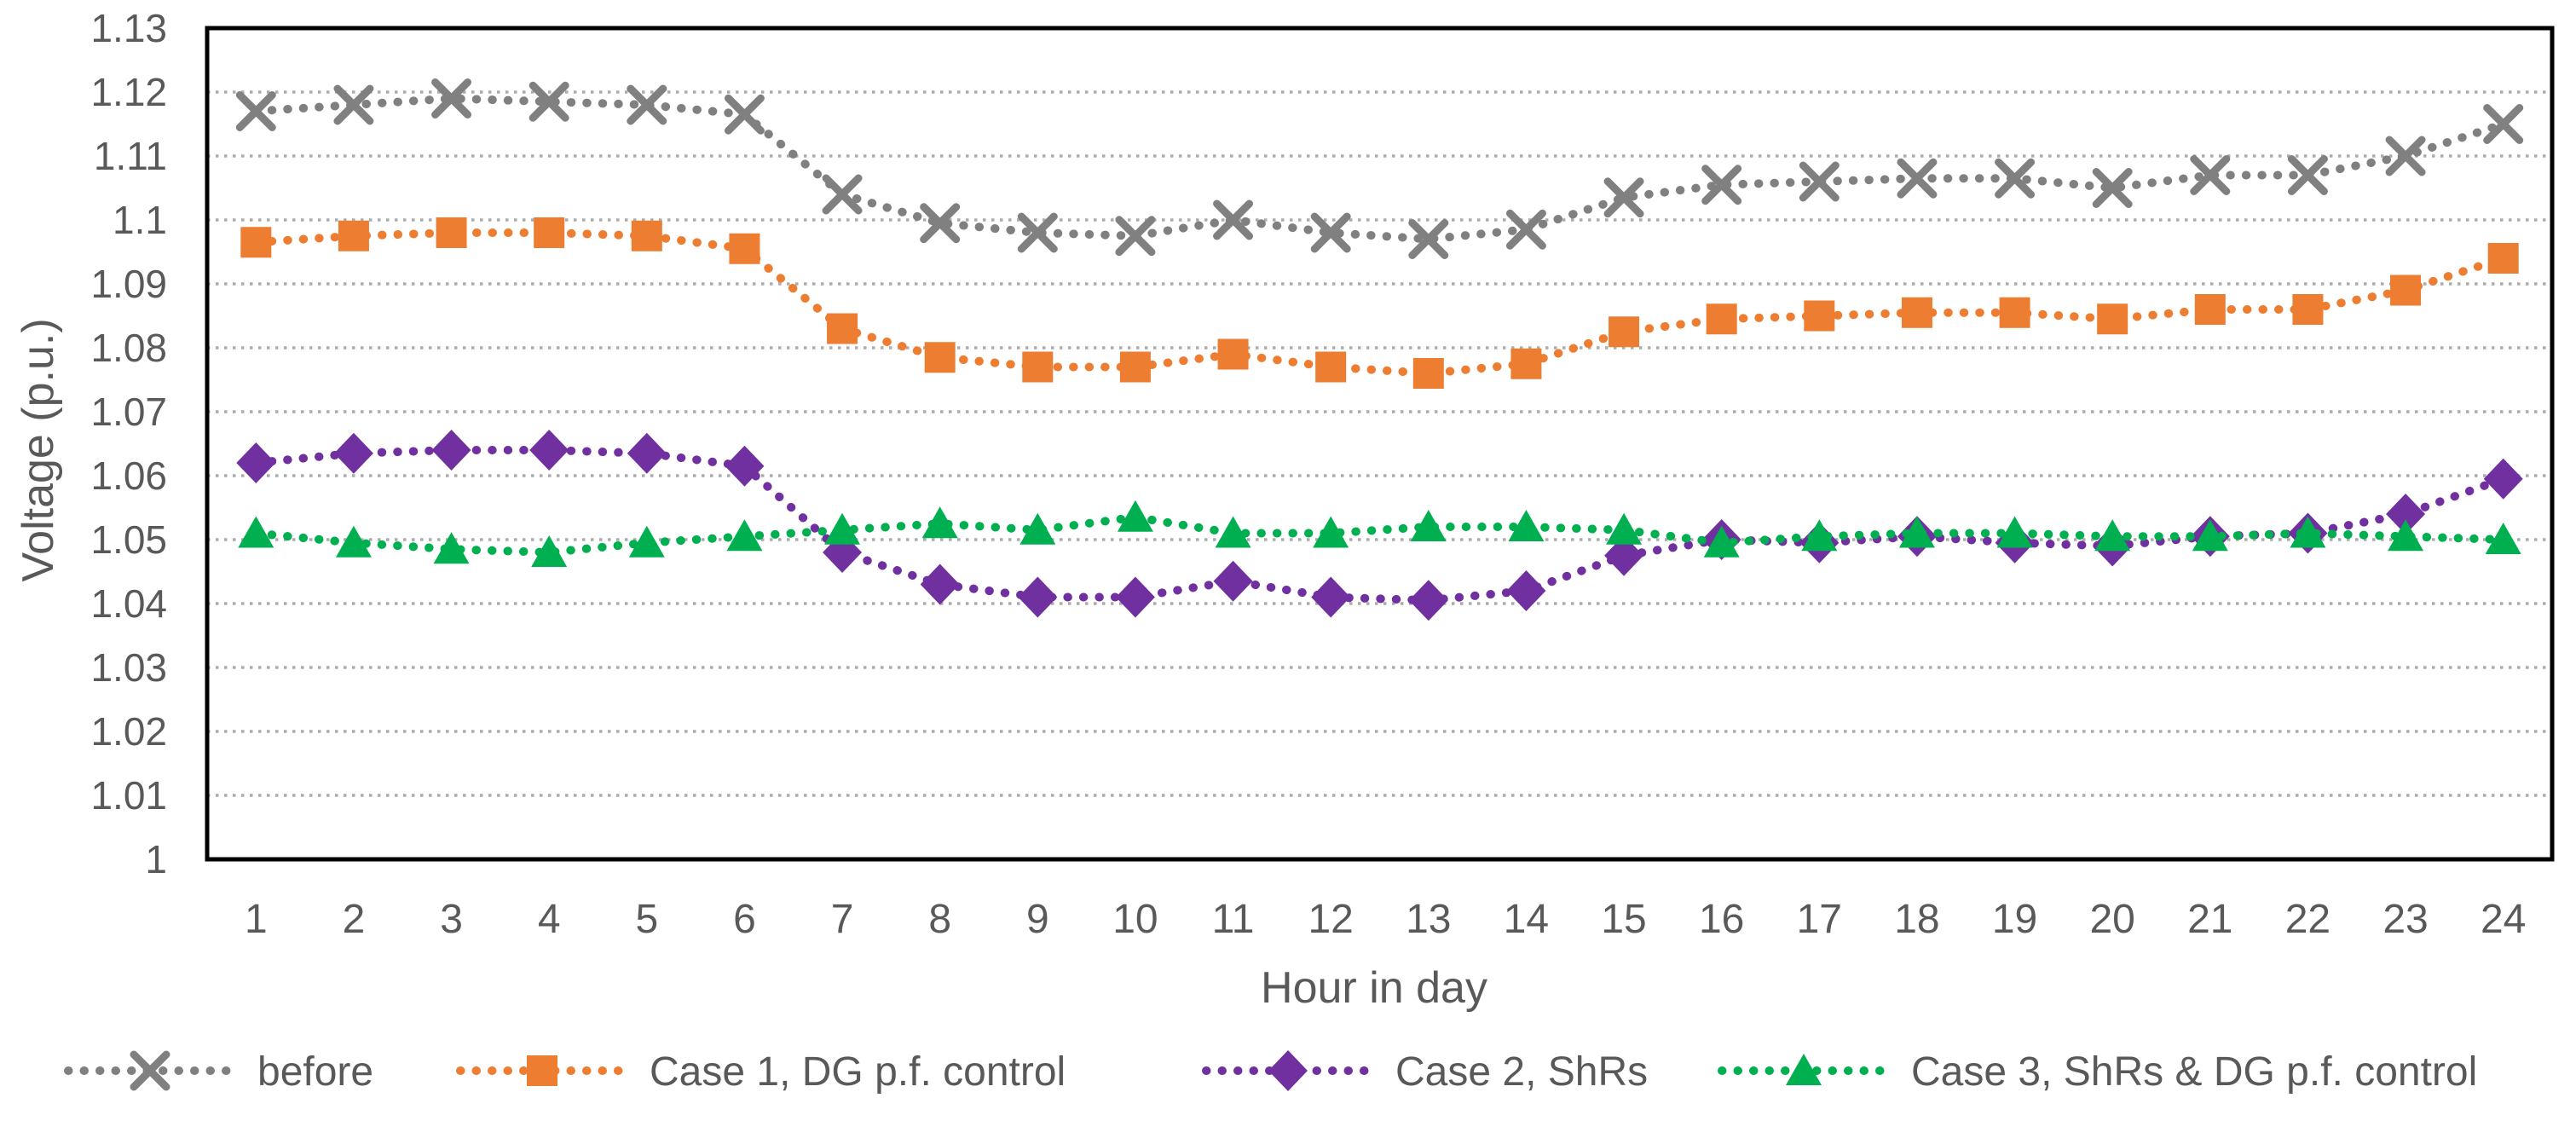 This screenshot has height=1121, width=2576. I want to click on legend-item-case2: Case 2, ShRs, so click(1425, 1072).